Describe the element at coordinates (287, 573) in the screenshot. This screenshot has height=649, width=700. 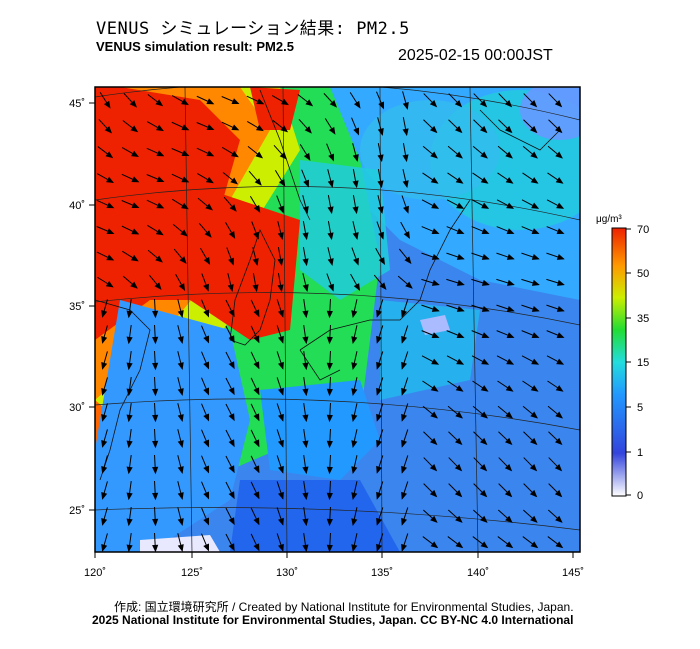
I see `lon-label-130: 130˚` at that location.